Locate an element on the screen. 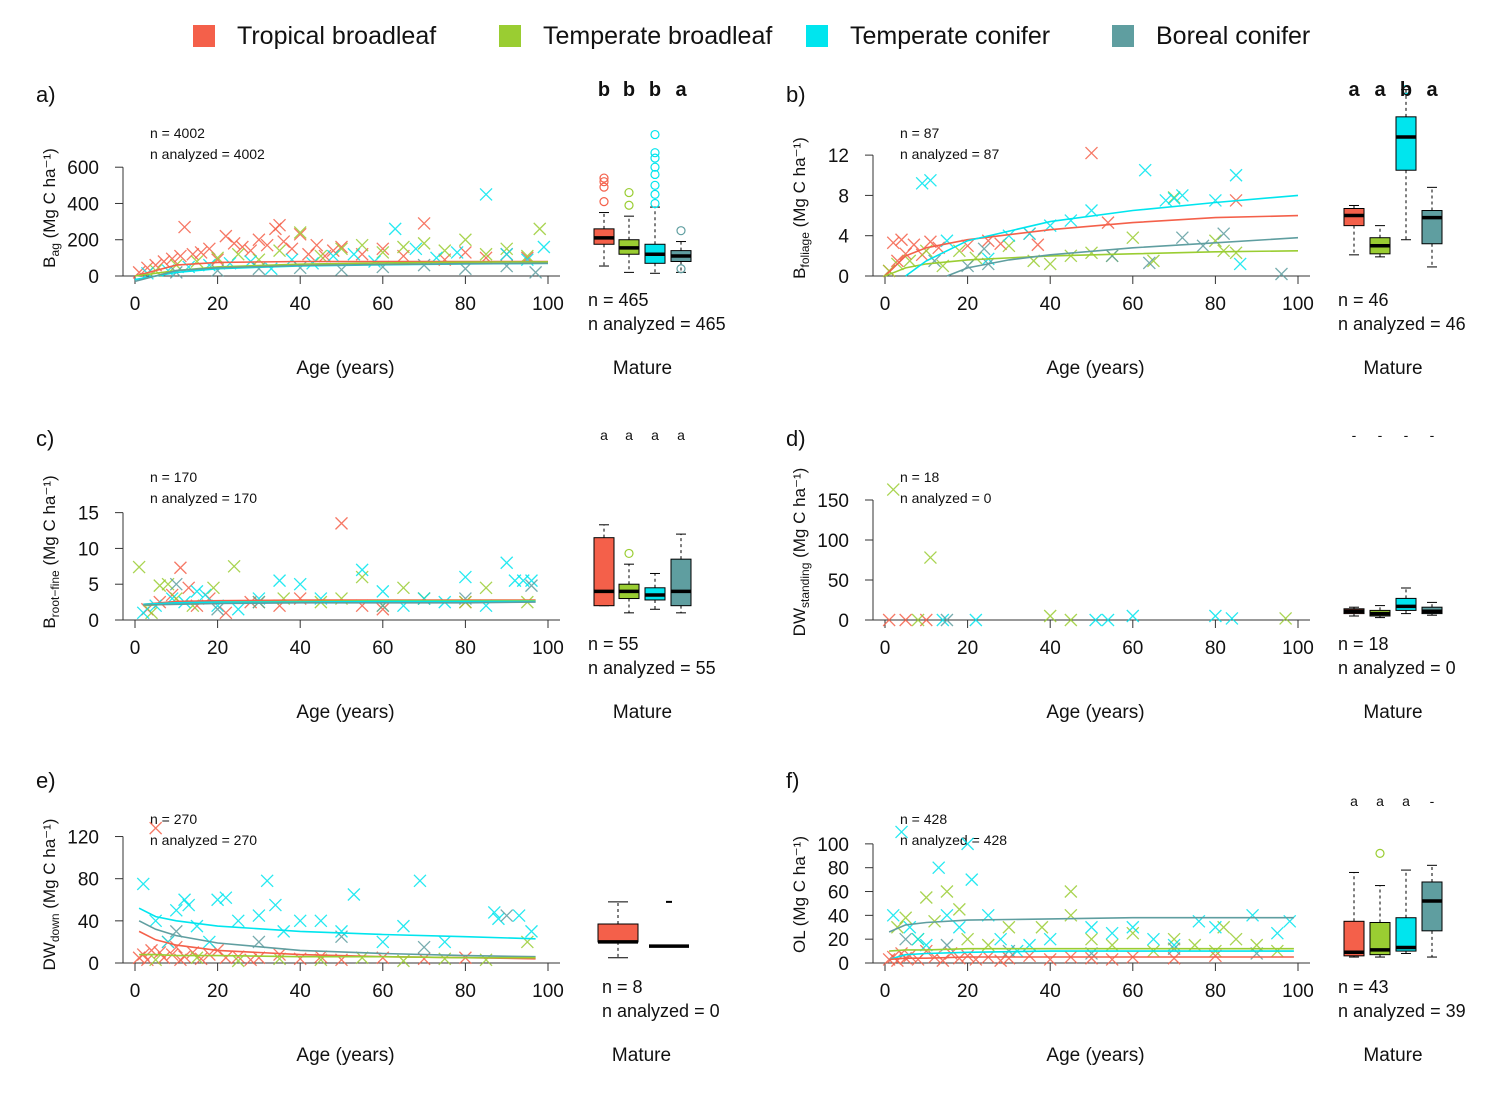  x-tick-label: 100 is located at coordinates (1298, 304).